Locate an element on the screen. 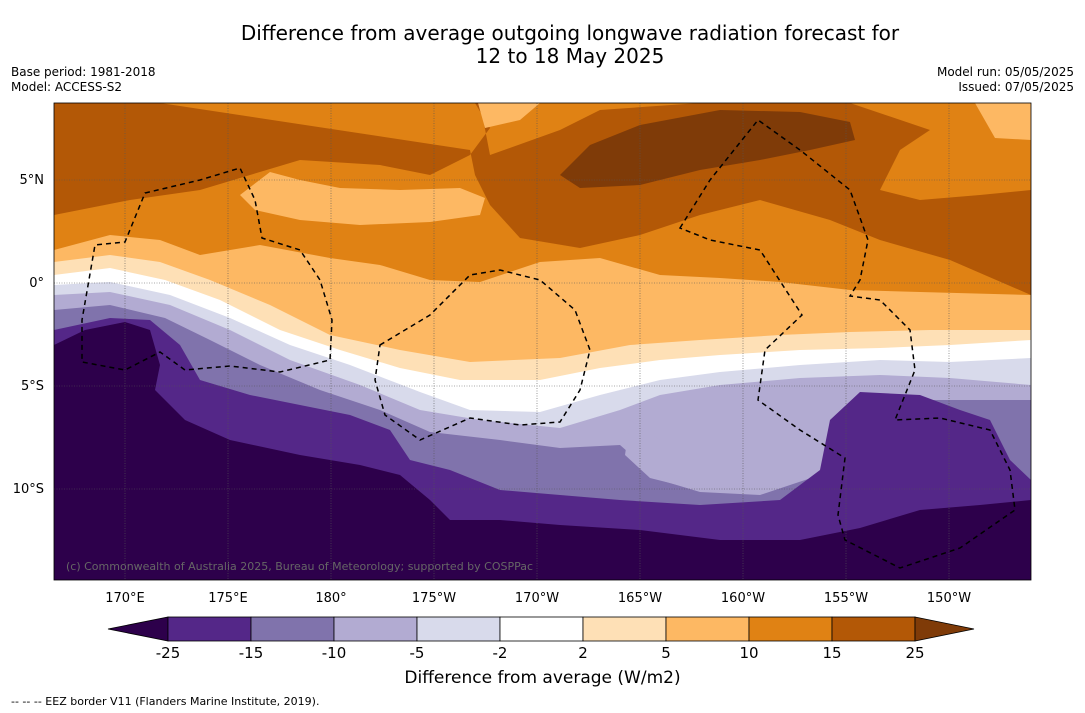 This screenshot has height=713, width=1085. patch-lightorange-topright is located at coordinates (754, 121).